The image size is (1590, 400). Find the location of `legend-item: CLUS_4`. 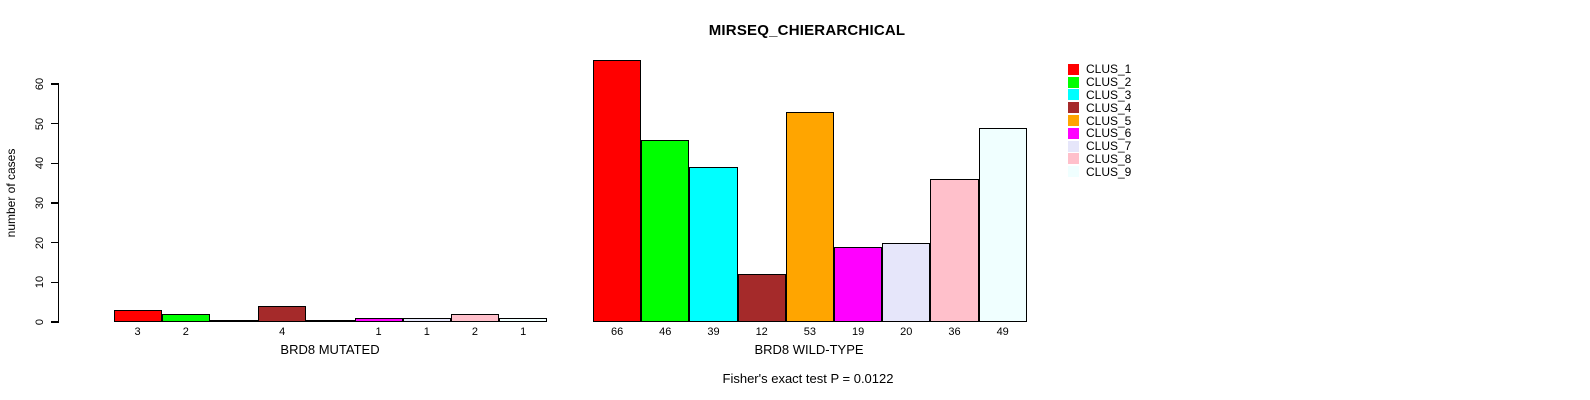

legend-item: CLUS_4 is located at coordinates (1100, 107).